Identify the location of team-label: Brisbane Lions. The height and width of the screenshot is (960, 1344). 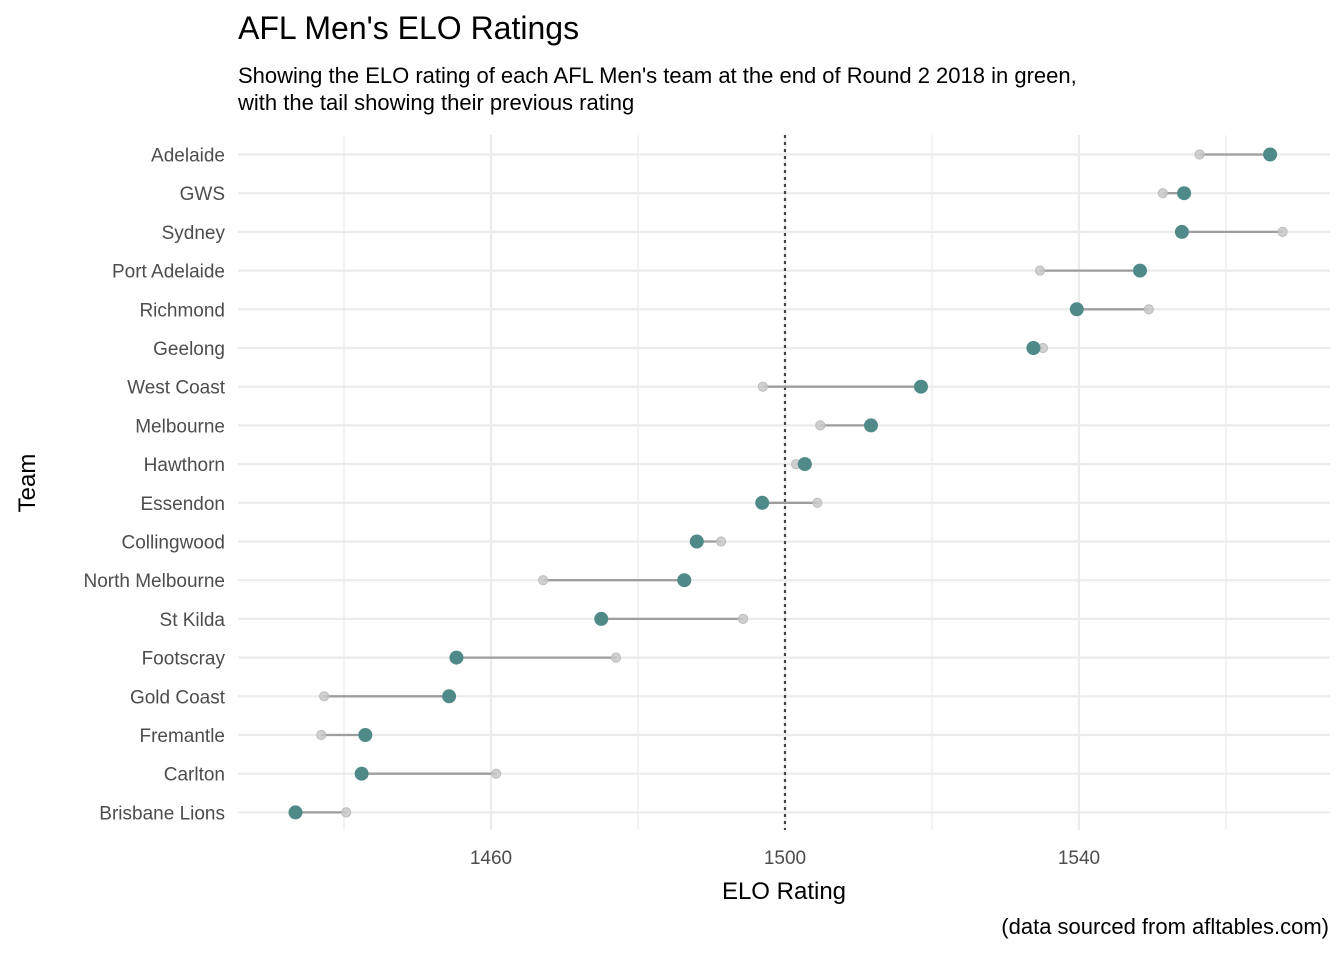
(162, 813).